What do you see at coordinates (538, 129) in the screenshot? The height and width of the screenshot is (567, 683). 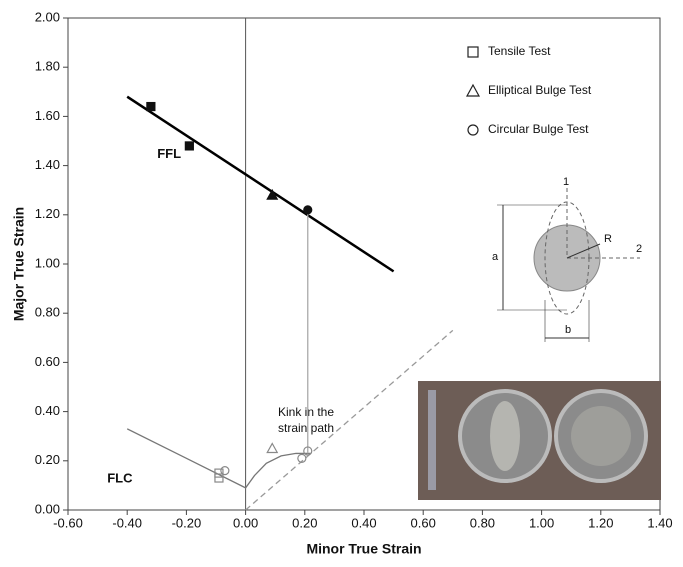 I see `legend-label: Circular Bulge Test` at bounding box center [538, 129].